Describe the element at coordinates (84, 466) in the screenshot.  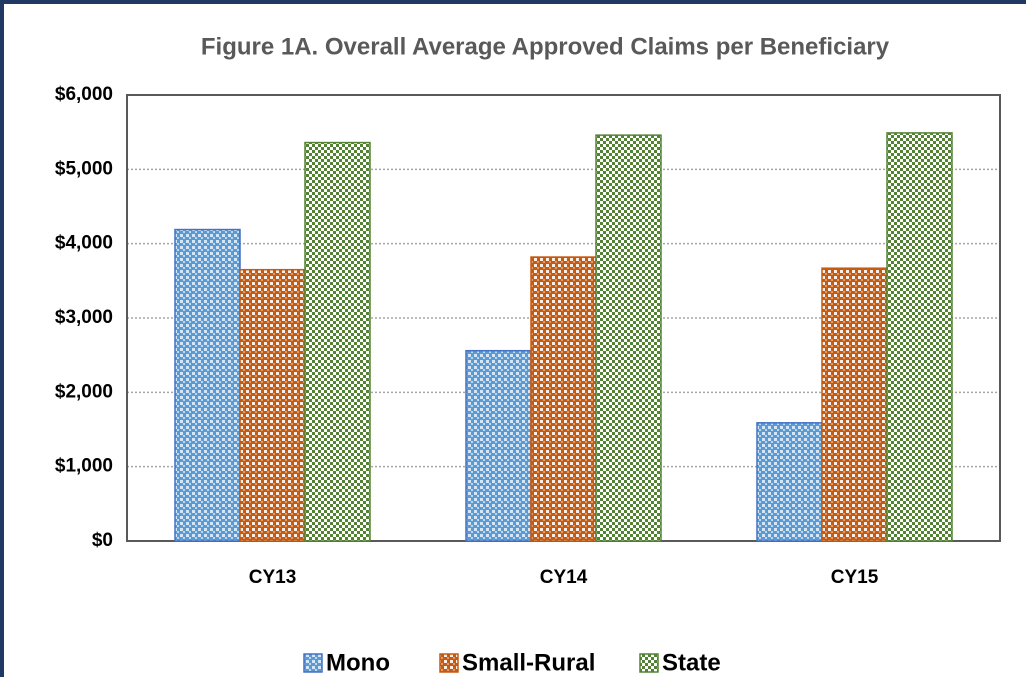
I see `y-tick-label: $1,000` at that location.